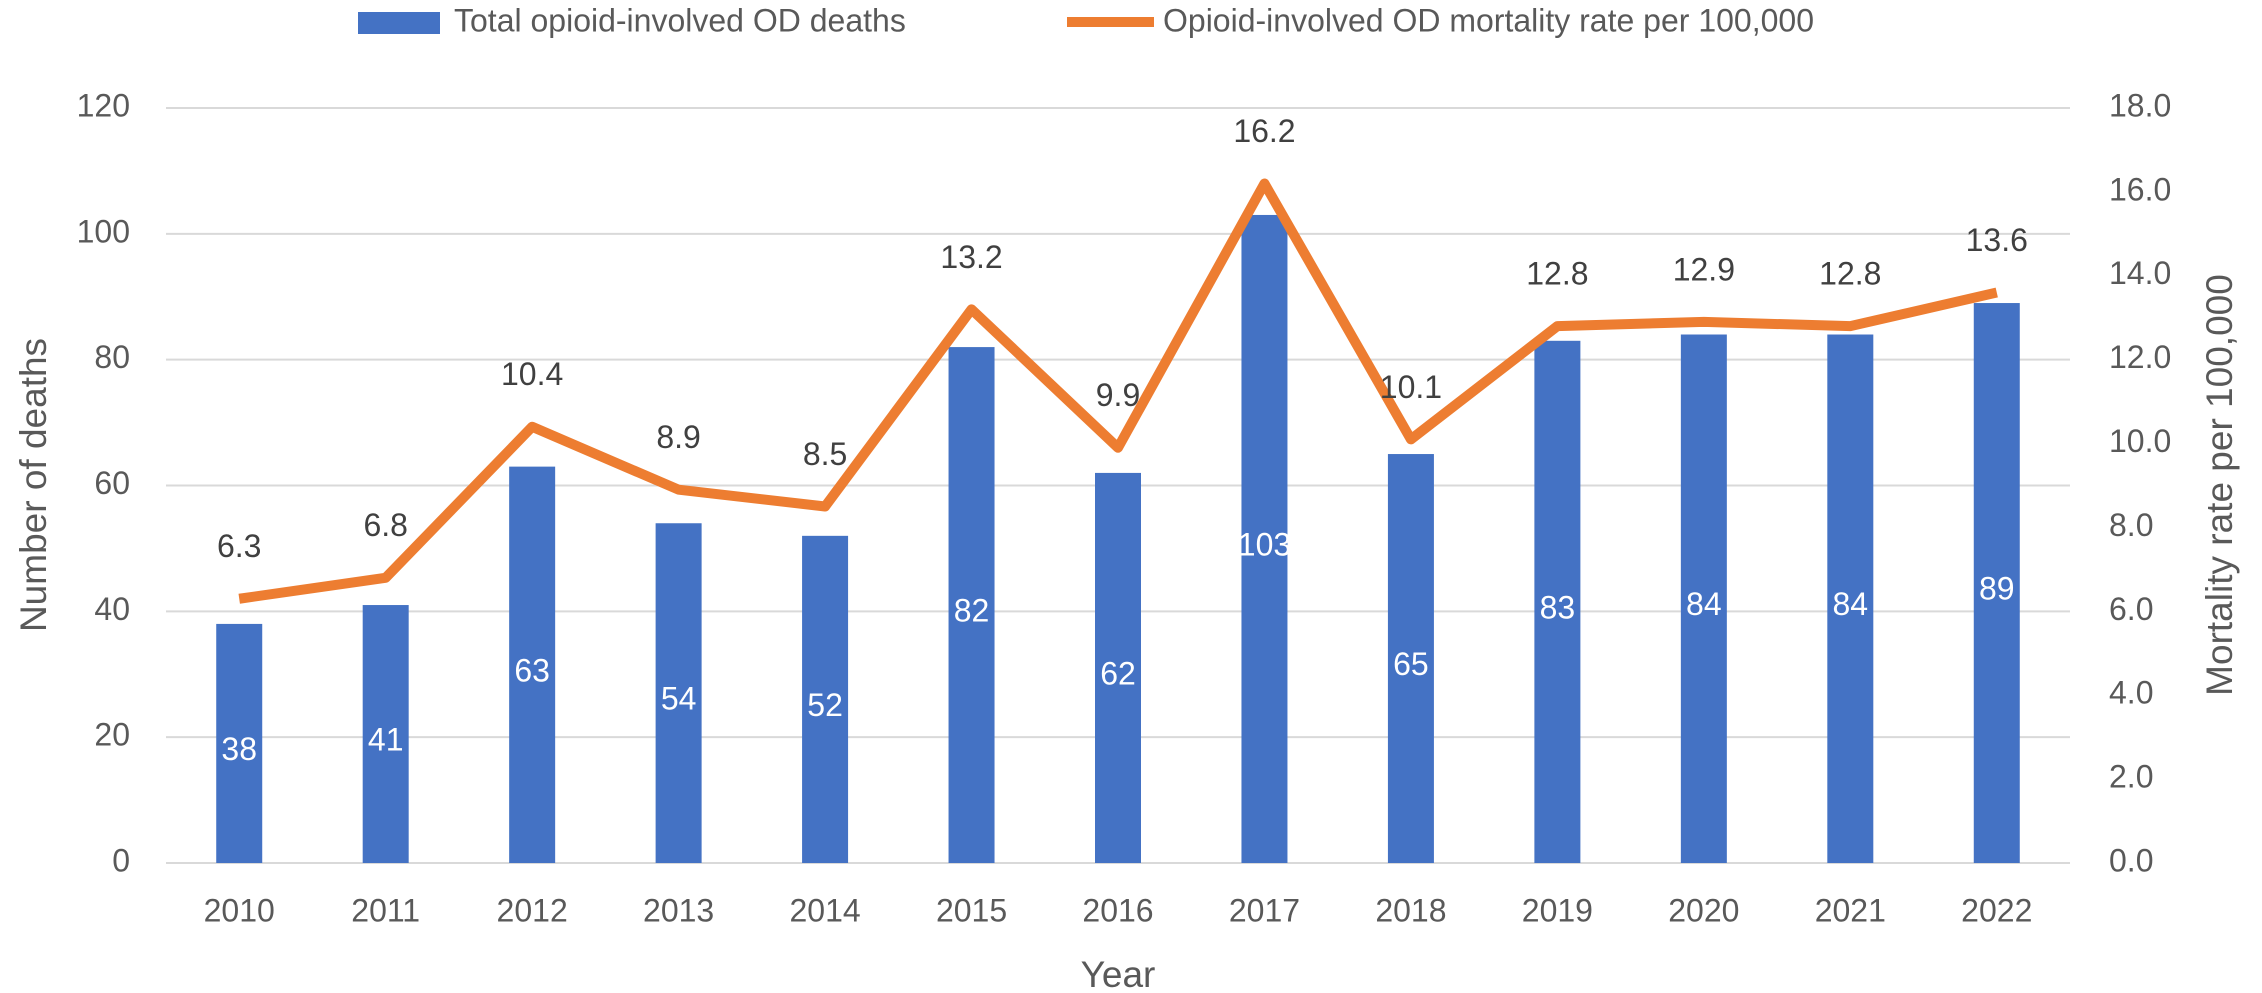 The width and height of the screenshot is (2262, 993). Describe the element at coordinates (1997, 240) in the screenshot. I see `line-value-label: 13.6` at that location.